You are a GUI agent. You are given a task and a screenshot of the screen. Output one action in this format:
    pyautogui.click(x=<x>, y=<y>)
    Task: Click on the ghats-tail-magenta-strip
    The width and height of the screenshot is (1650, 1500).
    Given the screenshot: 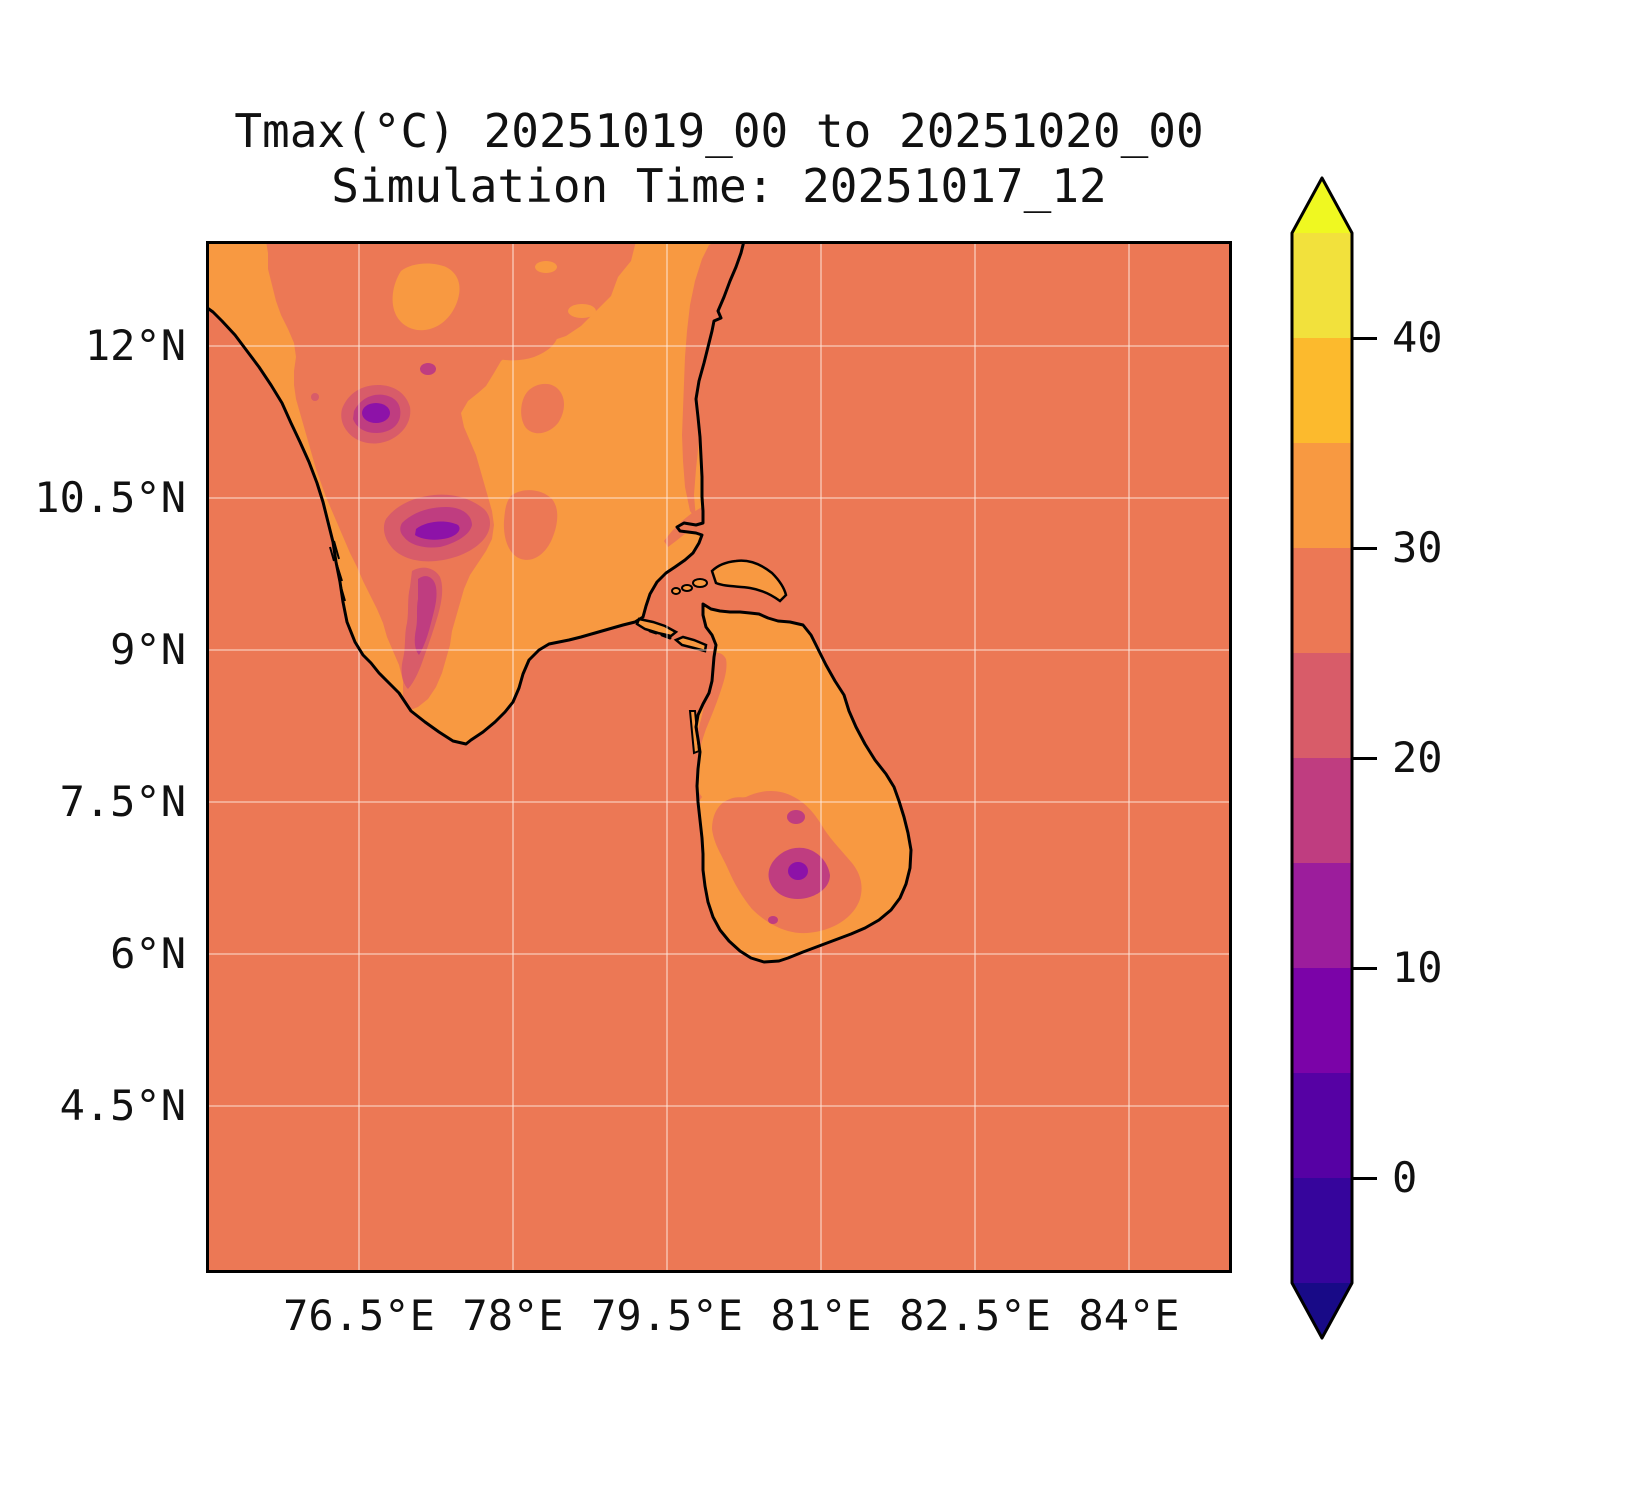 What is the action you would take?
    pyautogui.click(x=425, y=615)
    